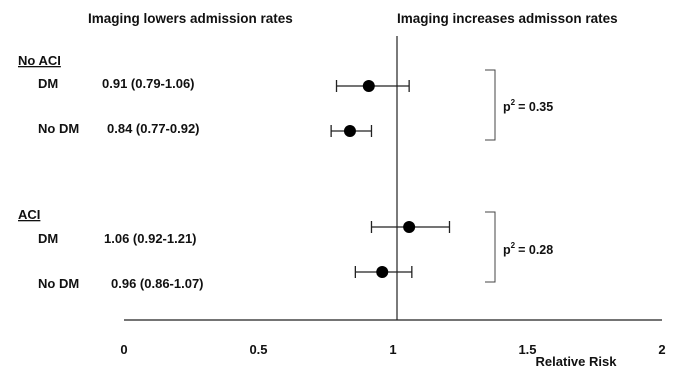 This screenshot has width=679, height=378. I want to click on p-number-no-aci: = 0.35, so click(535, 107).